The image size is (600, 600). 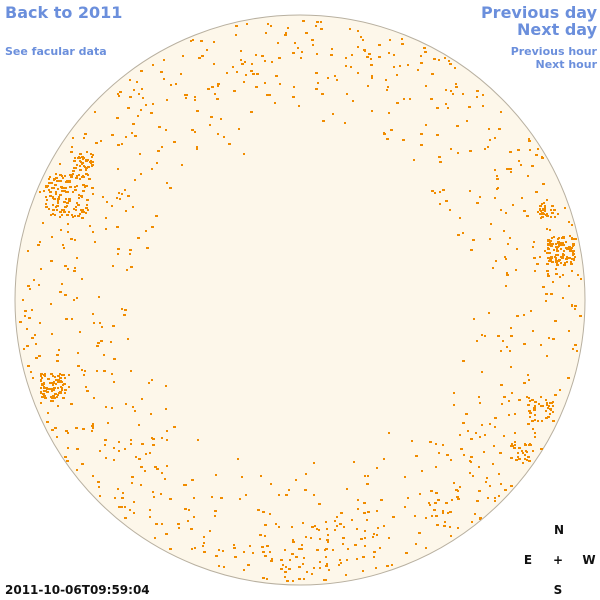 I want to click on previous-hour-link: Previous hour, so click(x=553, y=51).